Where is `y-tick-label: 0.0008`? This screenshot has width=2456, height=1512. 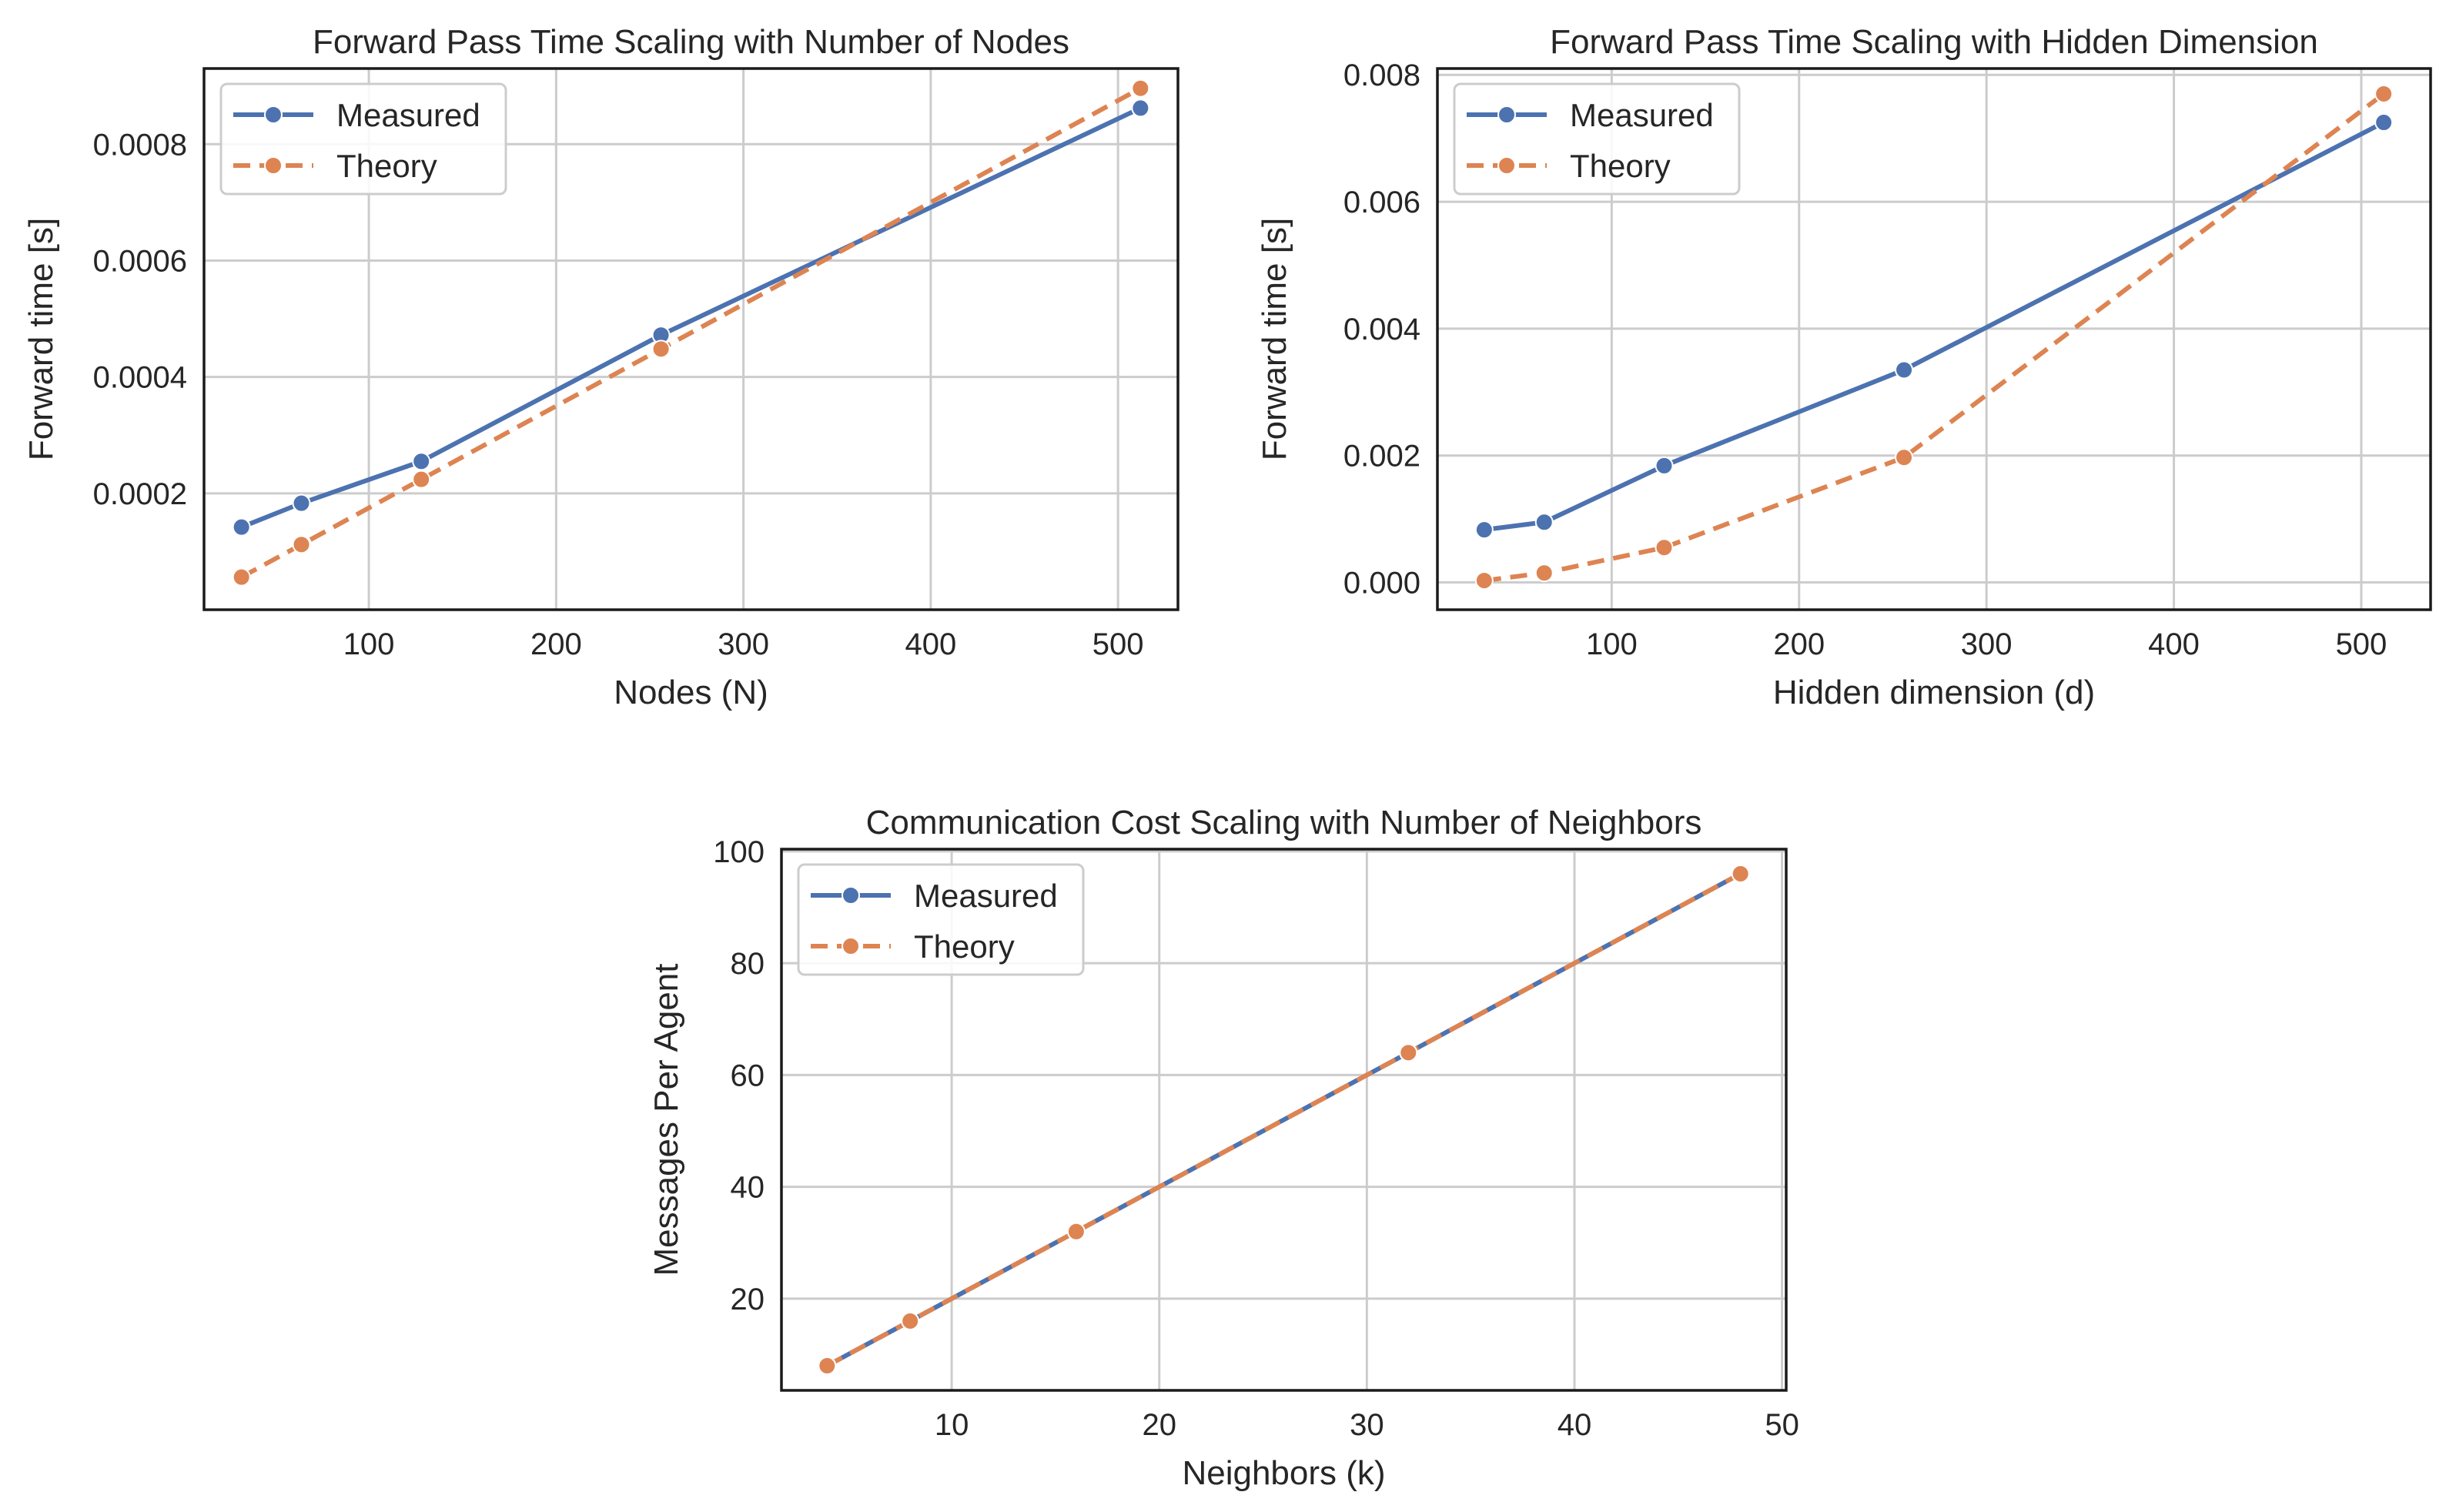 y-tick-label: 0.0008 is located at coordinates (140, 145).